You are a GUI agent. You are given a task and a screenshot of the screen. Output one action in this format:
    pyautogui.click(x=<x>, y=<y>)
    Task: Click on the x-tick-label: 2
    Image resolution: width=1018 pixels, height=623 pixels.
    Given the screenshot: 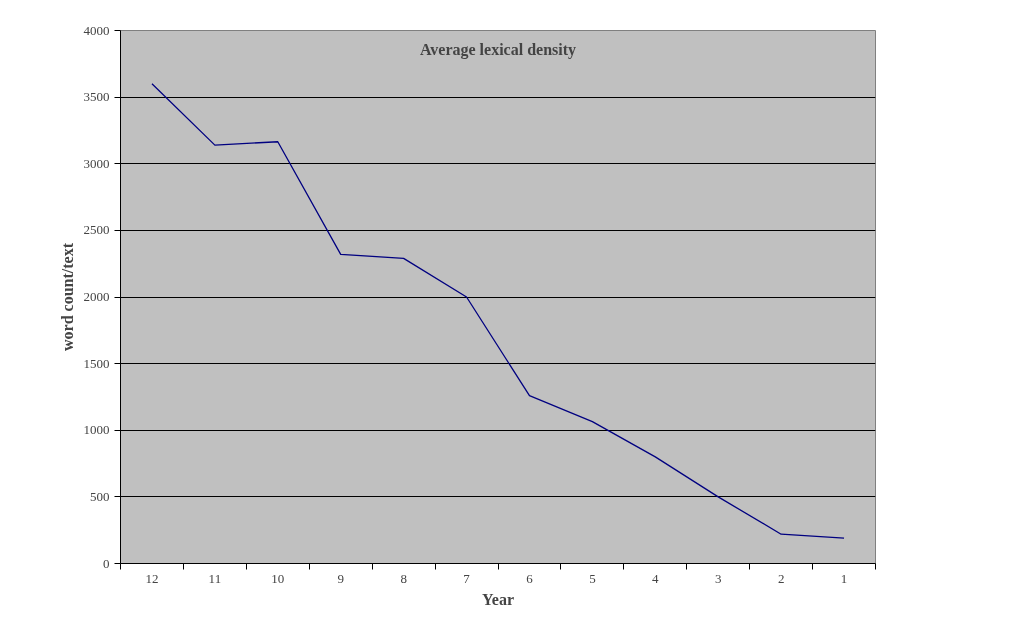 What is the action you would take?
    pyautogui.click(x=781, y=578)
    